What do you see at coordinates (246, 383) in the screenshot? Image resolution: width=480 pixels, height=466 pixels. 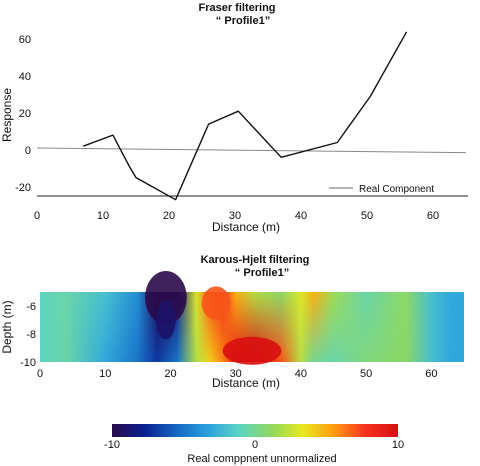 I see `kh-x-axis-label: Distance (m)` at bounding box center [246, 383].